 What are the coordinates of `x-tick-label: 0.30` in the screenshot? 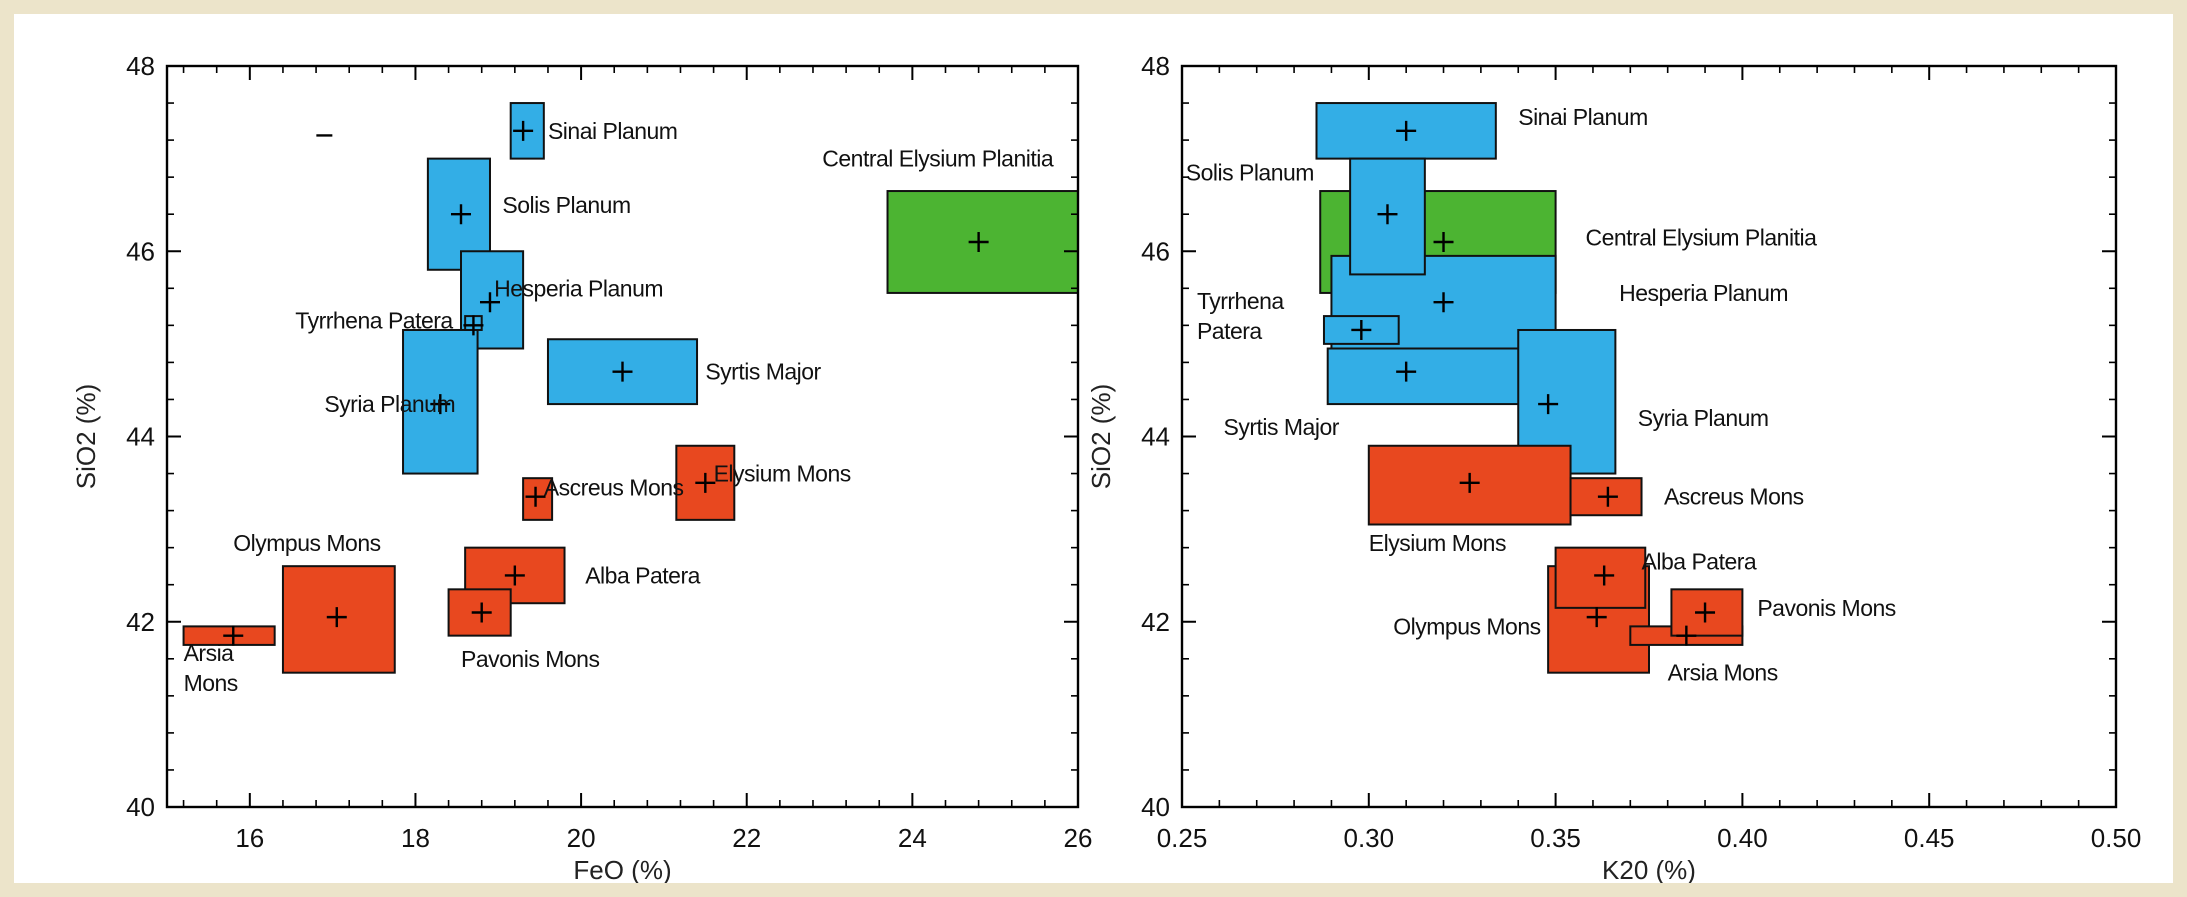 It's located at (1368, 838).